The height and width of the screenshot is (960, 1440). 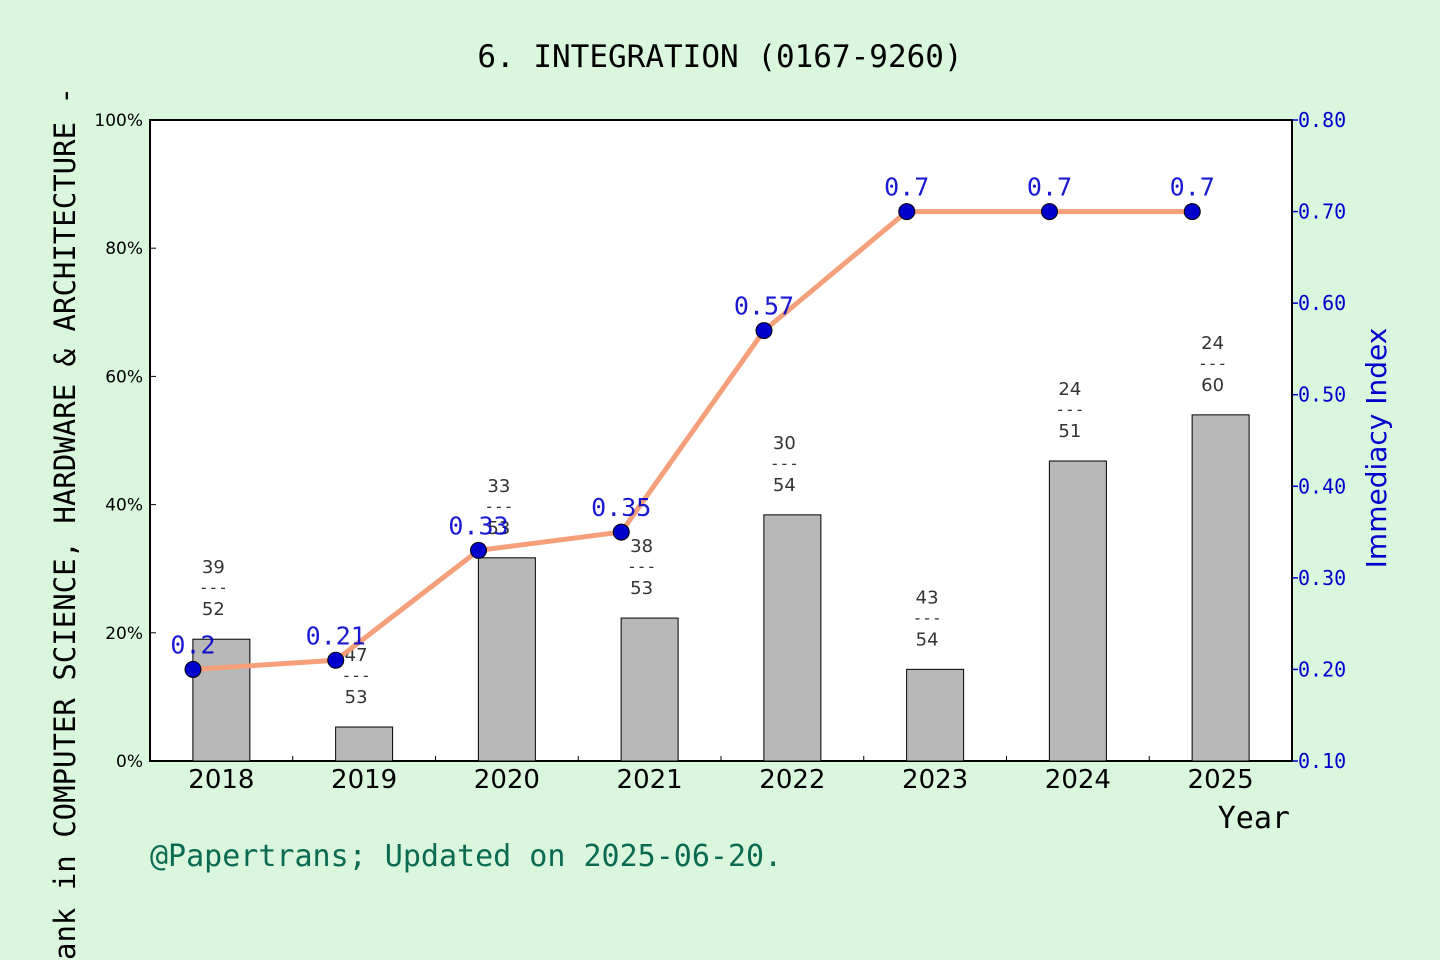 What do you see at coordinates (1322, 120) in the screenshot?
I see `right-tick-label: 0.80` at bounding box center [1322, 120].